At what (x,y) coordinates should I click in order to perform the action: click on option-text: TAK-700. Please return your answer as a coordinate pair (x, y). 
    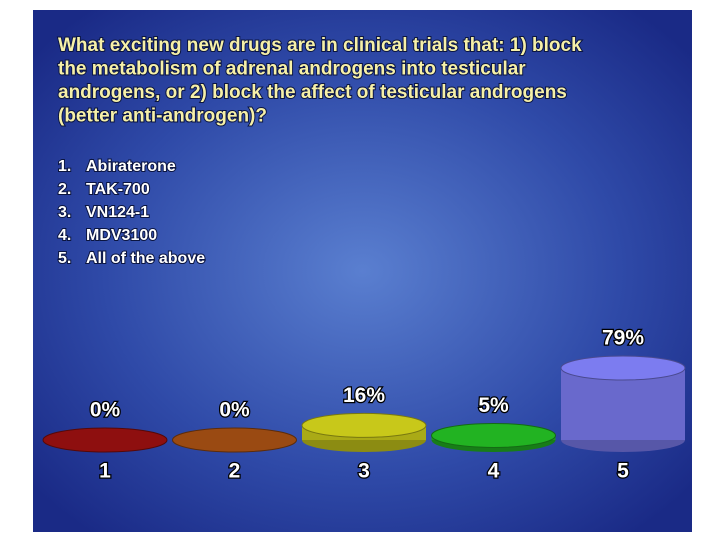
    Looking at the image, I should click on (118, 189).